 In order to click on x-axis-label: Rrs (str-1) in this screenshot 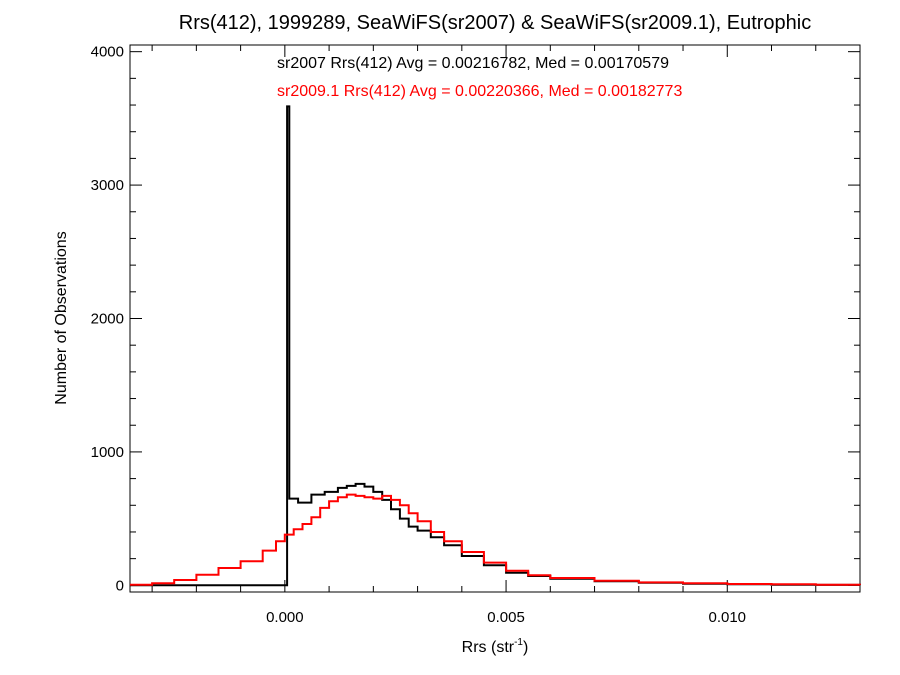, I will do `click(495, 646)`.